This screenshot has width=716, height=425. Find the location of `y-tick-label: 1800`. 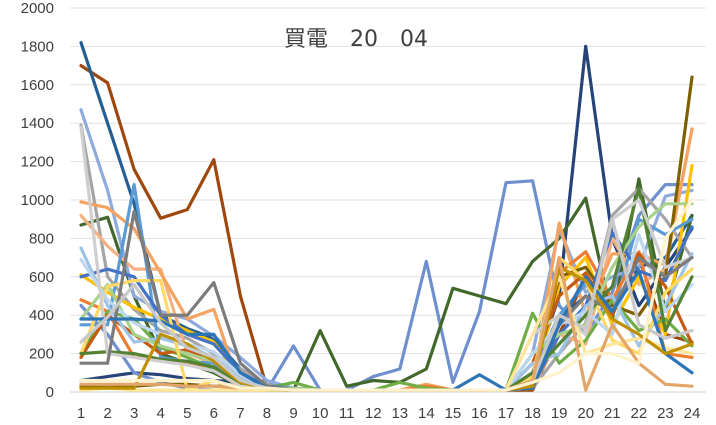

y-tick-label: 1800 is located at coordinates (37, 46).